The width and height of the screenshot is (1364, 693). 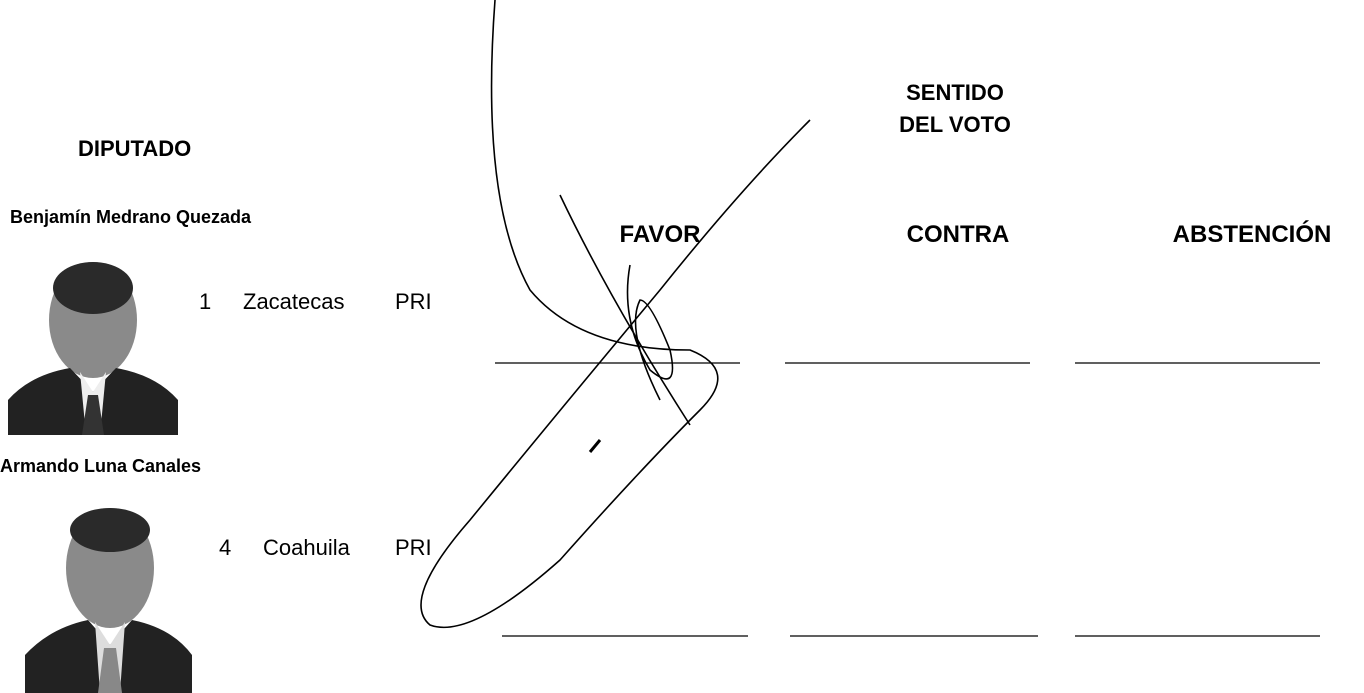 I want to click on vote-column-header: DEL VOTO, so click(x=955, y=124).